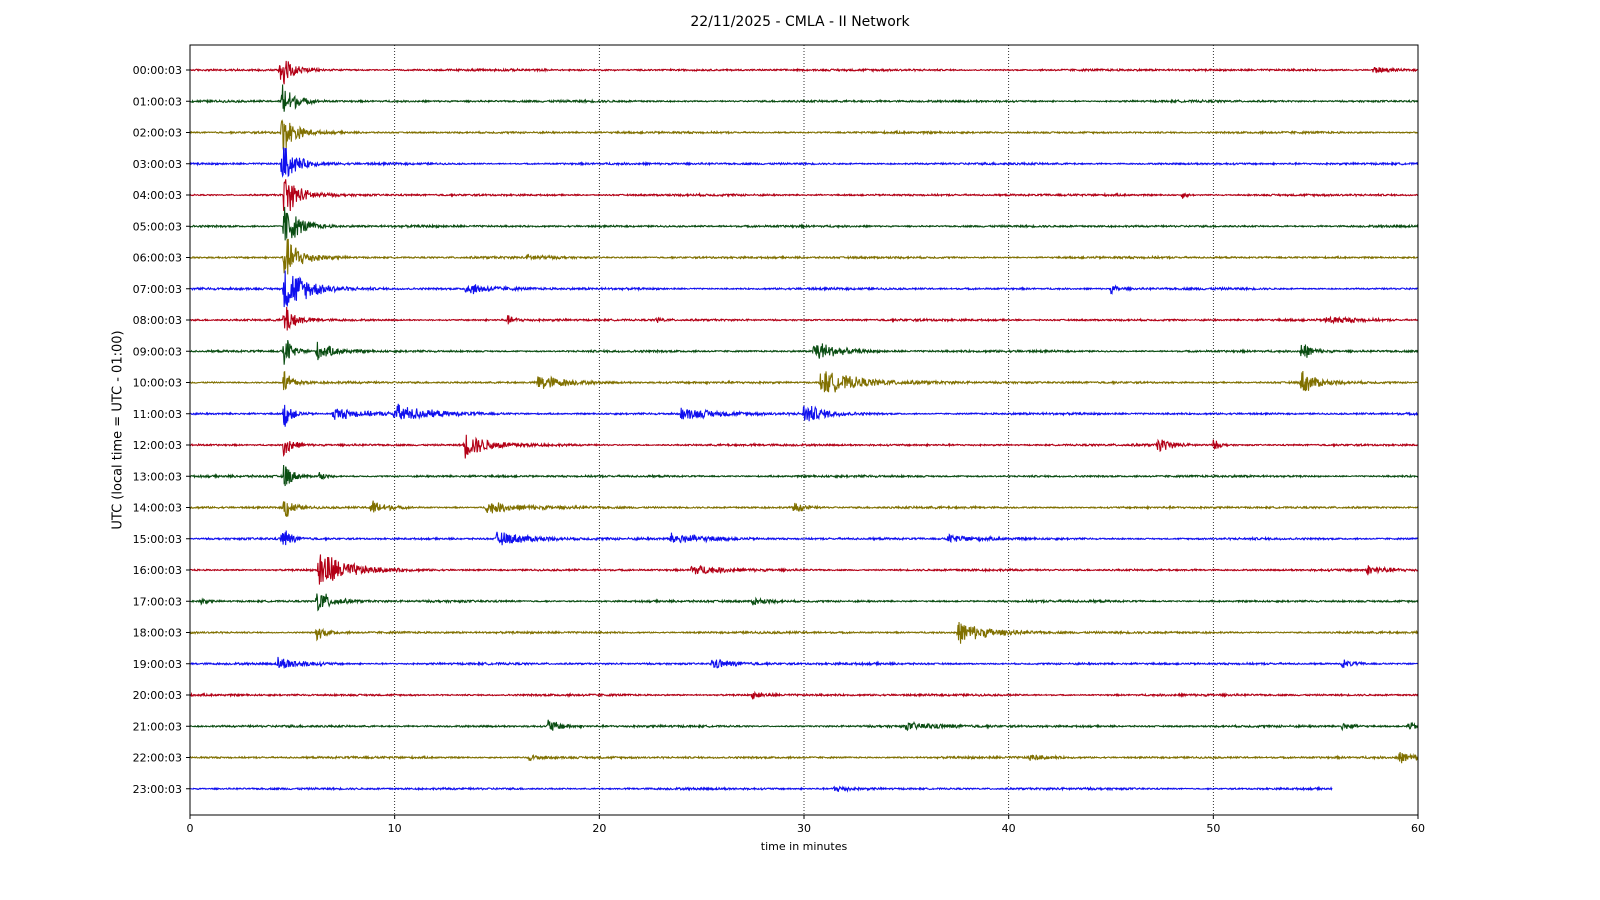 This screenshot has height=900, width=1600. Describe the element at coordinates (190, 828) in the screenshot. I see `x-tick-label: 0` at that location.